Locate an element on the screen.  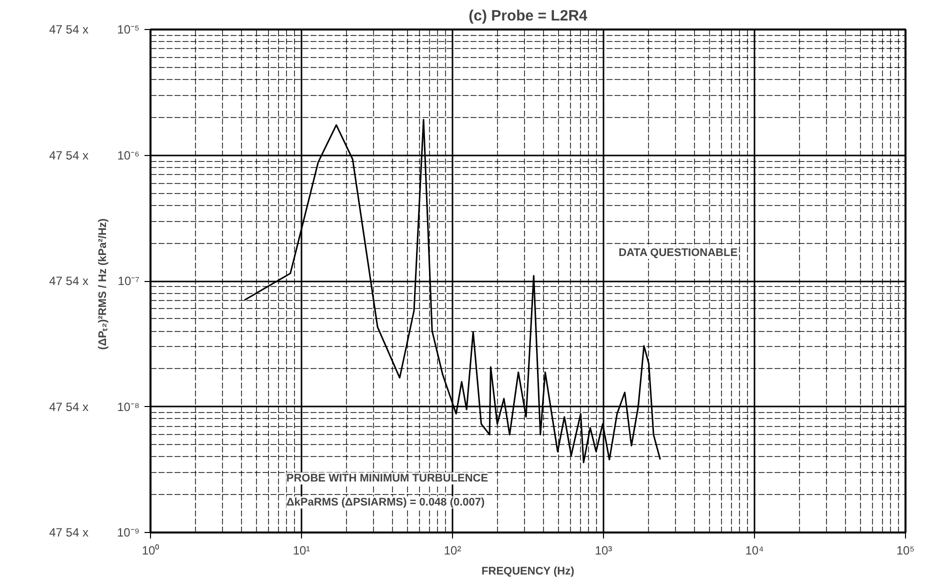
y-tick-label: 10⁻⁷ is located at coordinates (129, 281).